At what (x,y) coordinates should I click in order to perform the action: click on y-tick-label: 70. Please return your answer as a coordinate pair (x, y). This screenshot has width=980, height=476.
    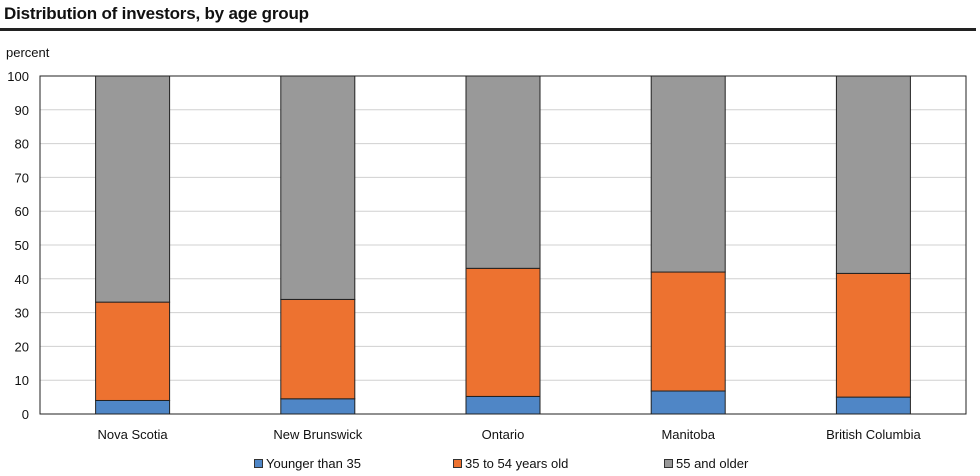
    Looking at the image, I should click on (22, 177).